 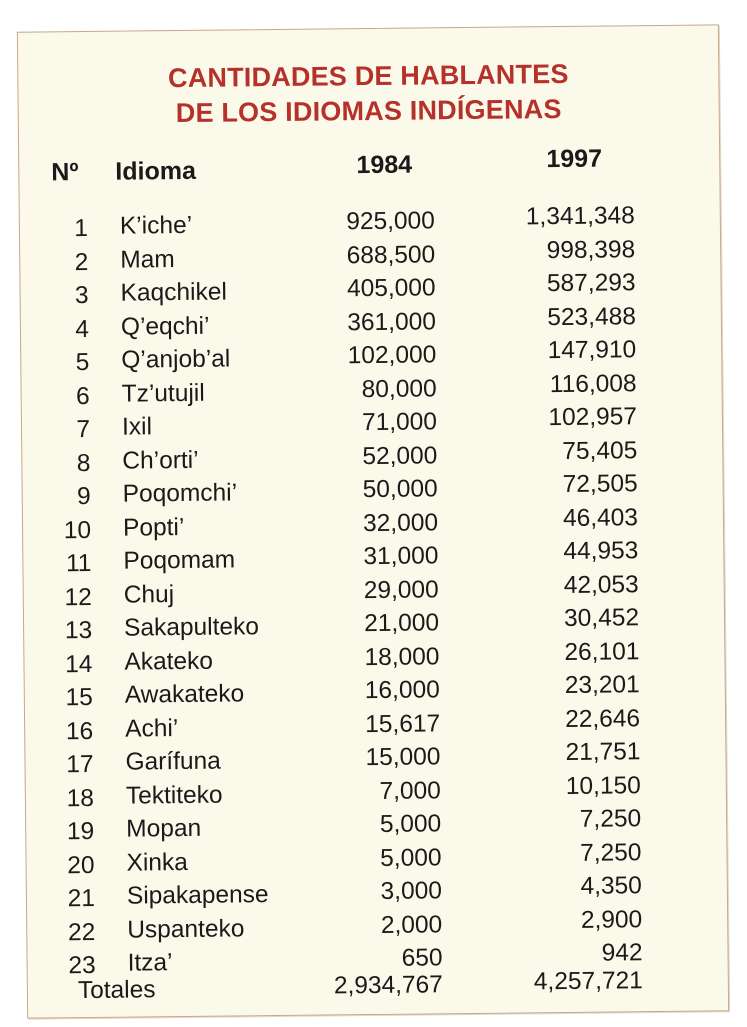 I want to click on row-1997-value: 21,751, so click(x=603, y=752).